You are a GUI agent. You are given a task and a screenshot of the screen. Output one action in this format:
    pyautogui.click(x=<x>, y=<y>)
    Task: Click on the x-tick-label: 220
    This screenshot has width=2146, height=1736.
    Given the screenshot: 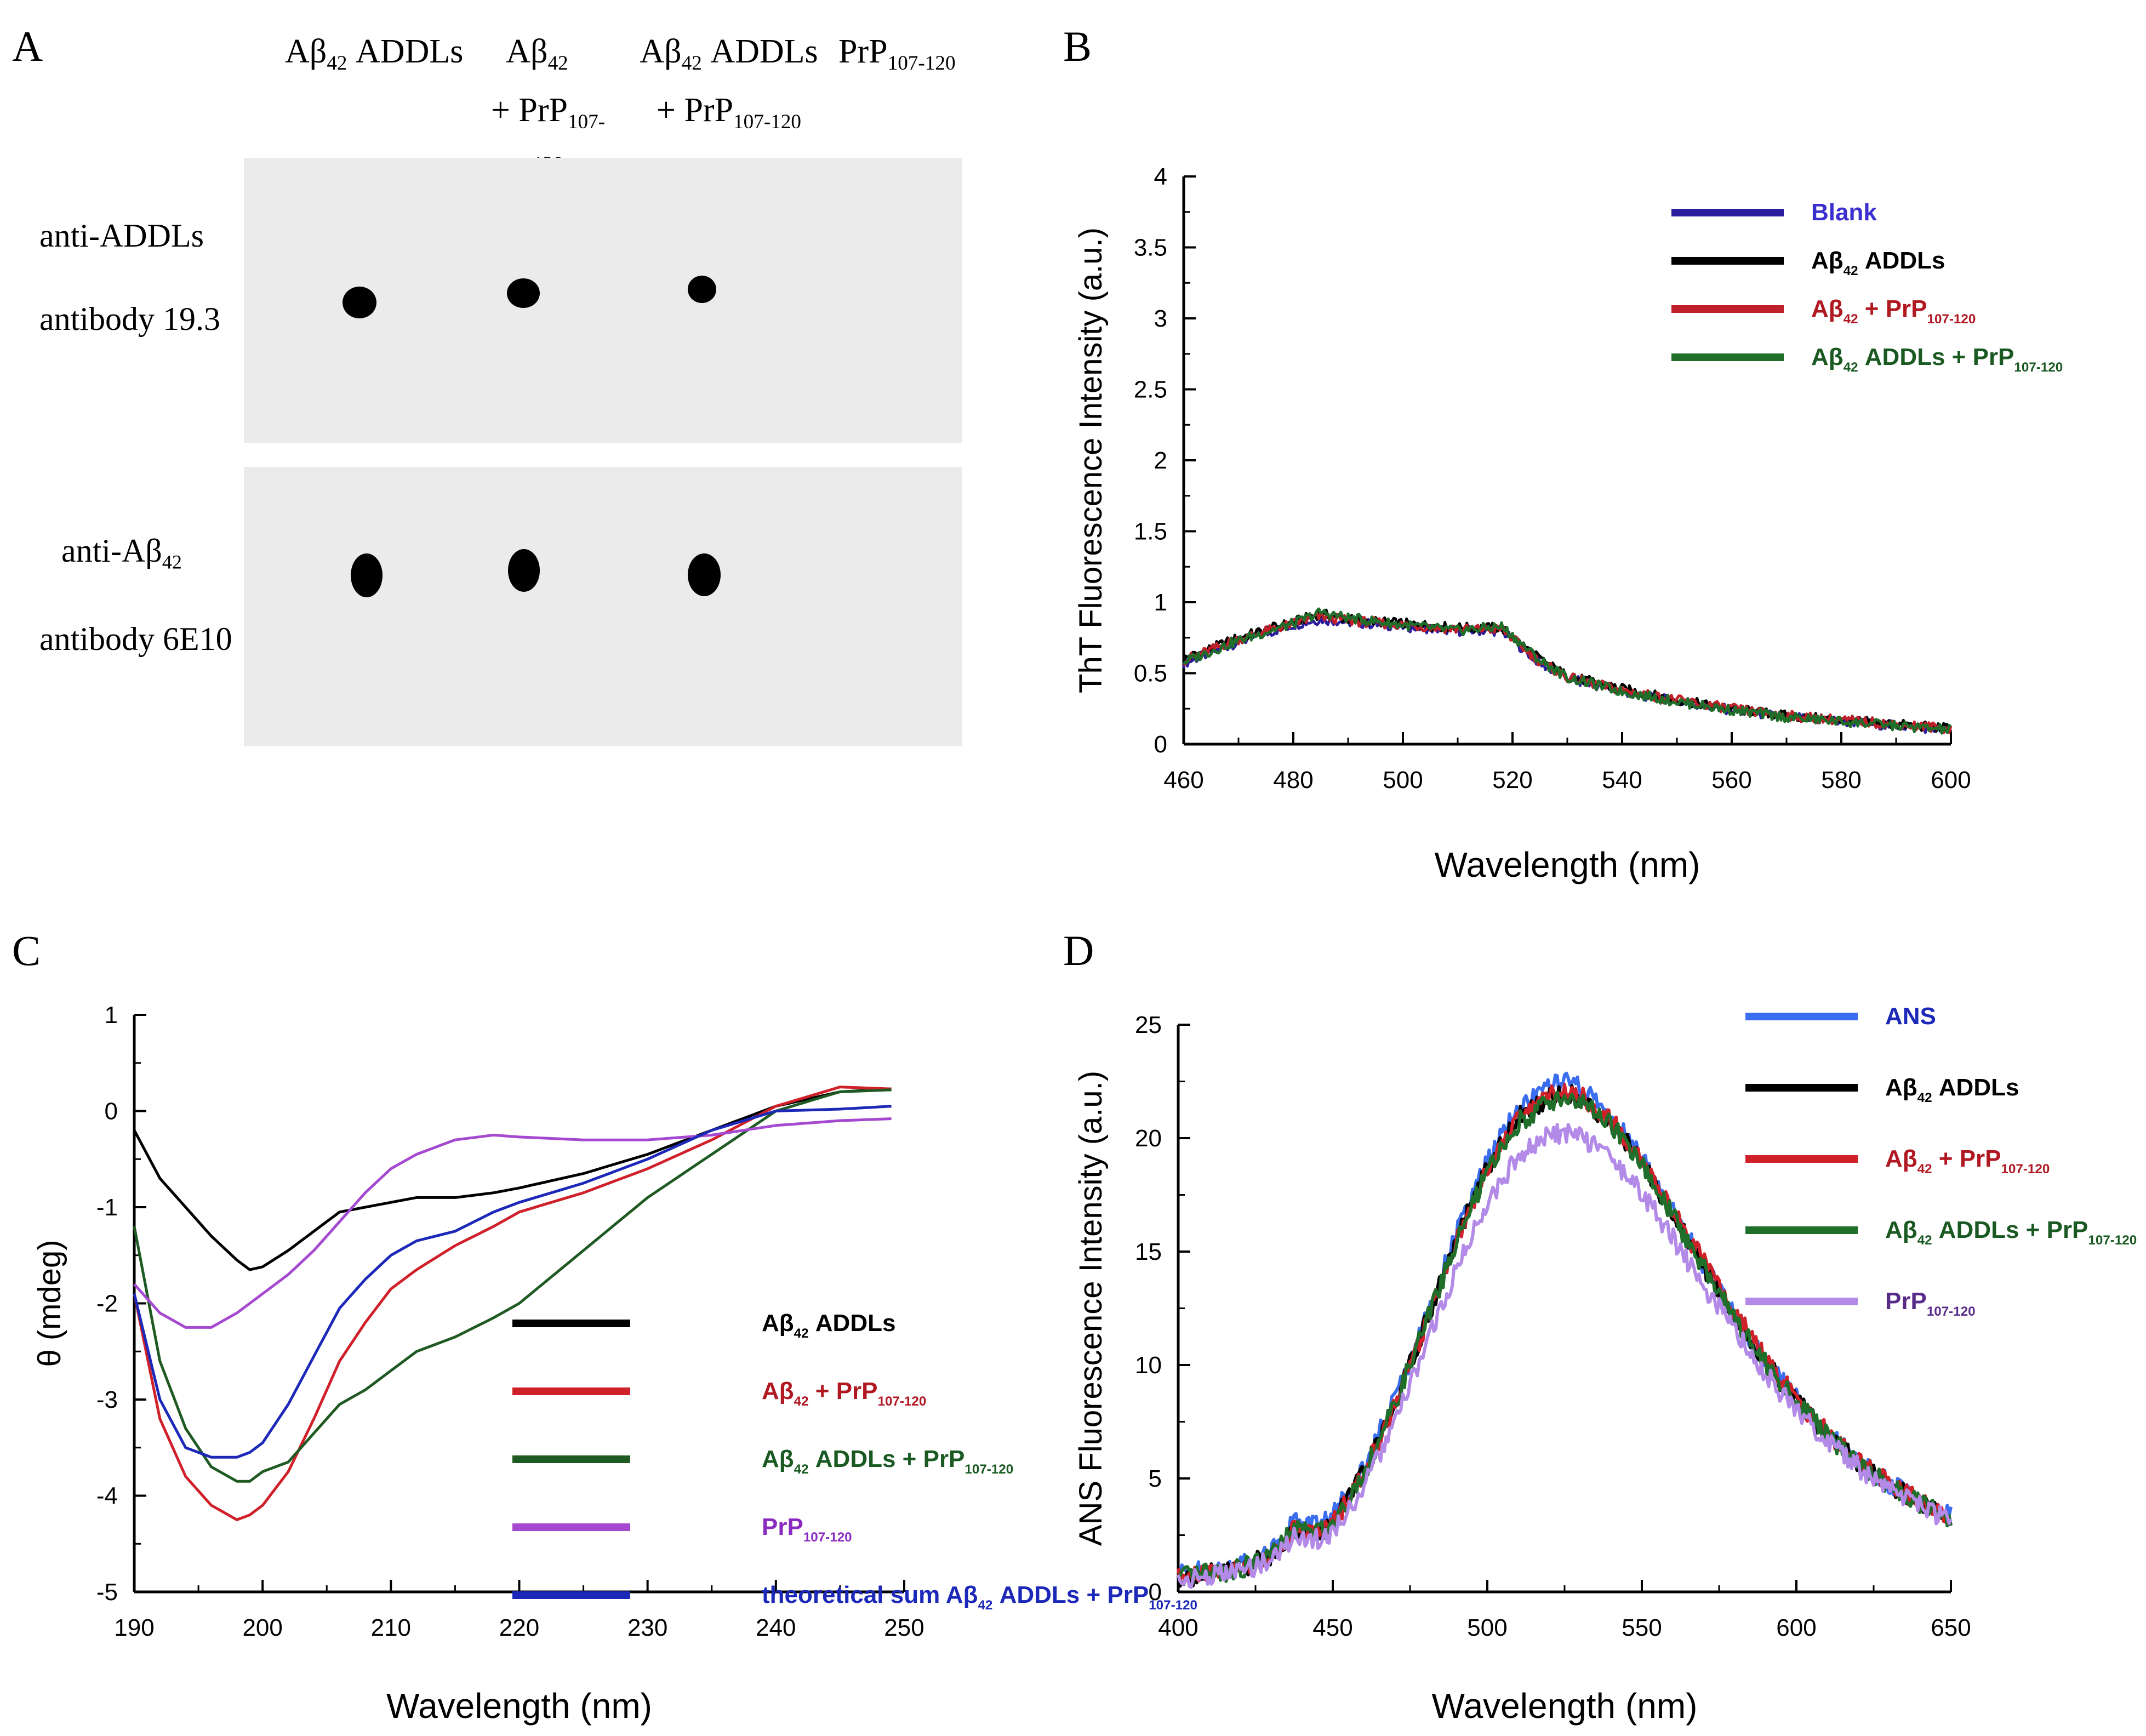 What is the action you would take?
    pyautogui.click(x=519, y=1627)
    